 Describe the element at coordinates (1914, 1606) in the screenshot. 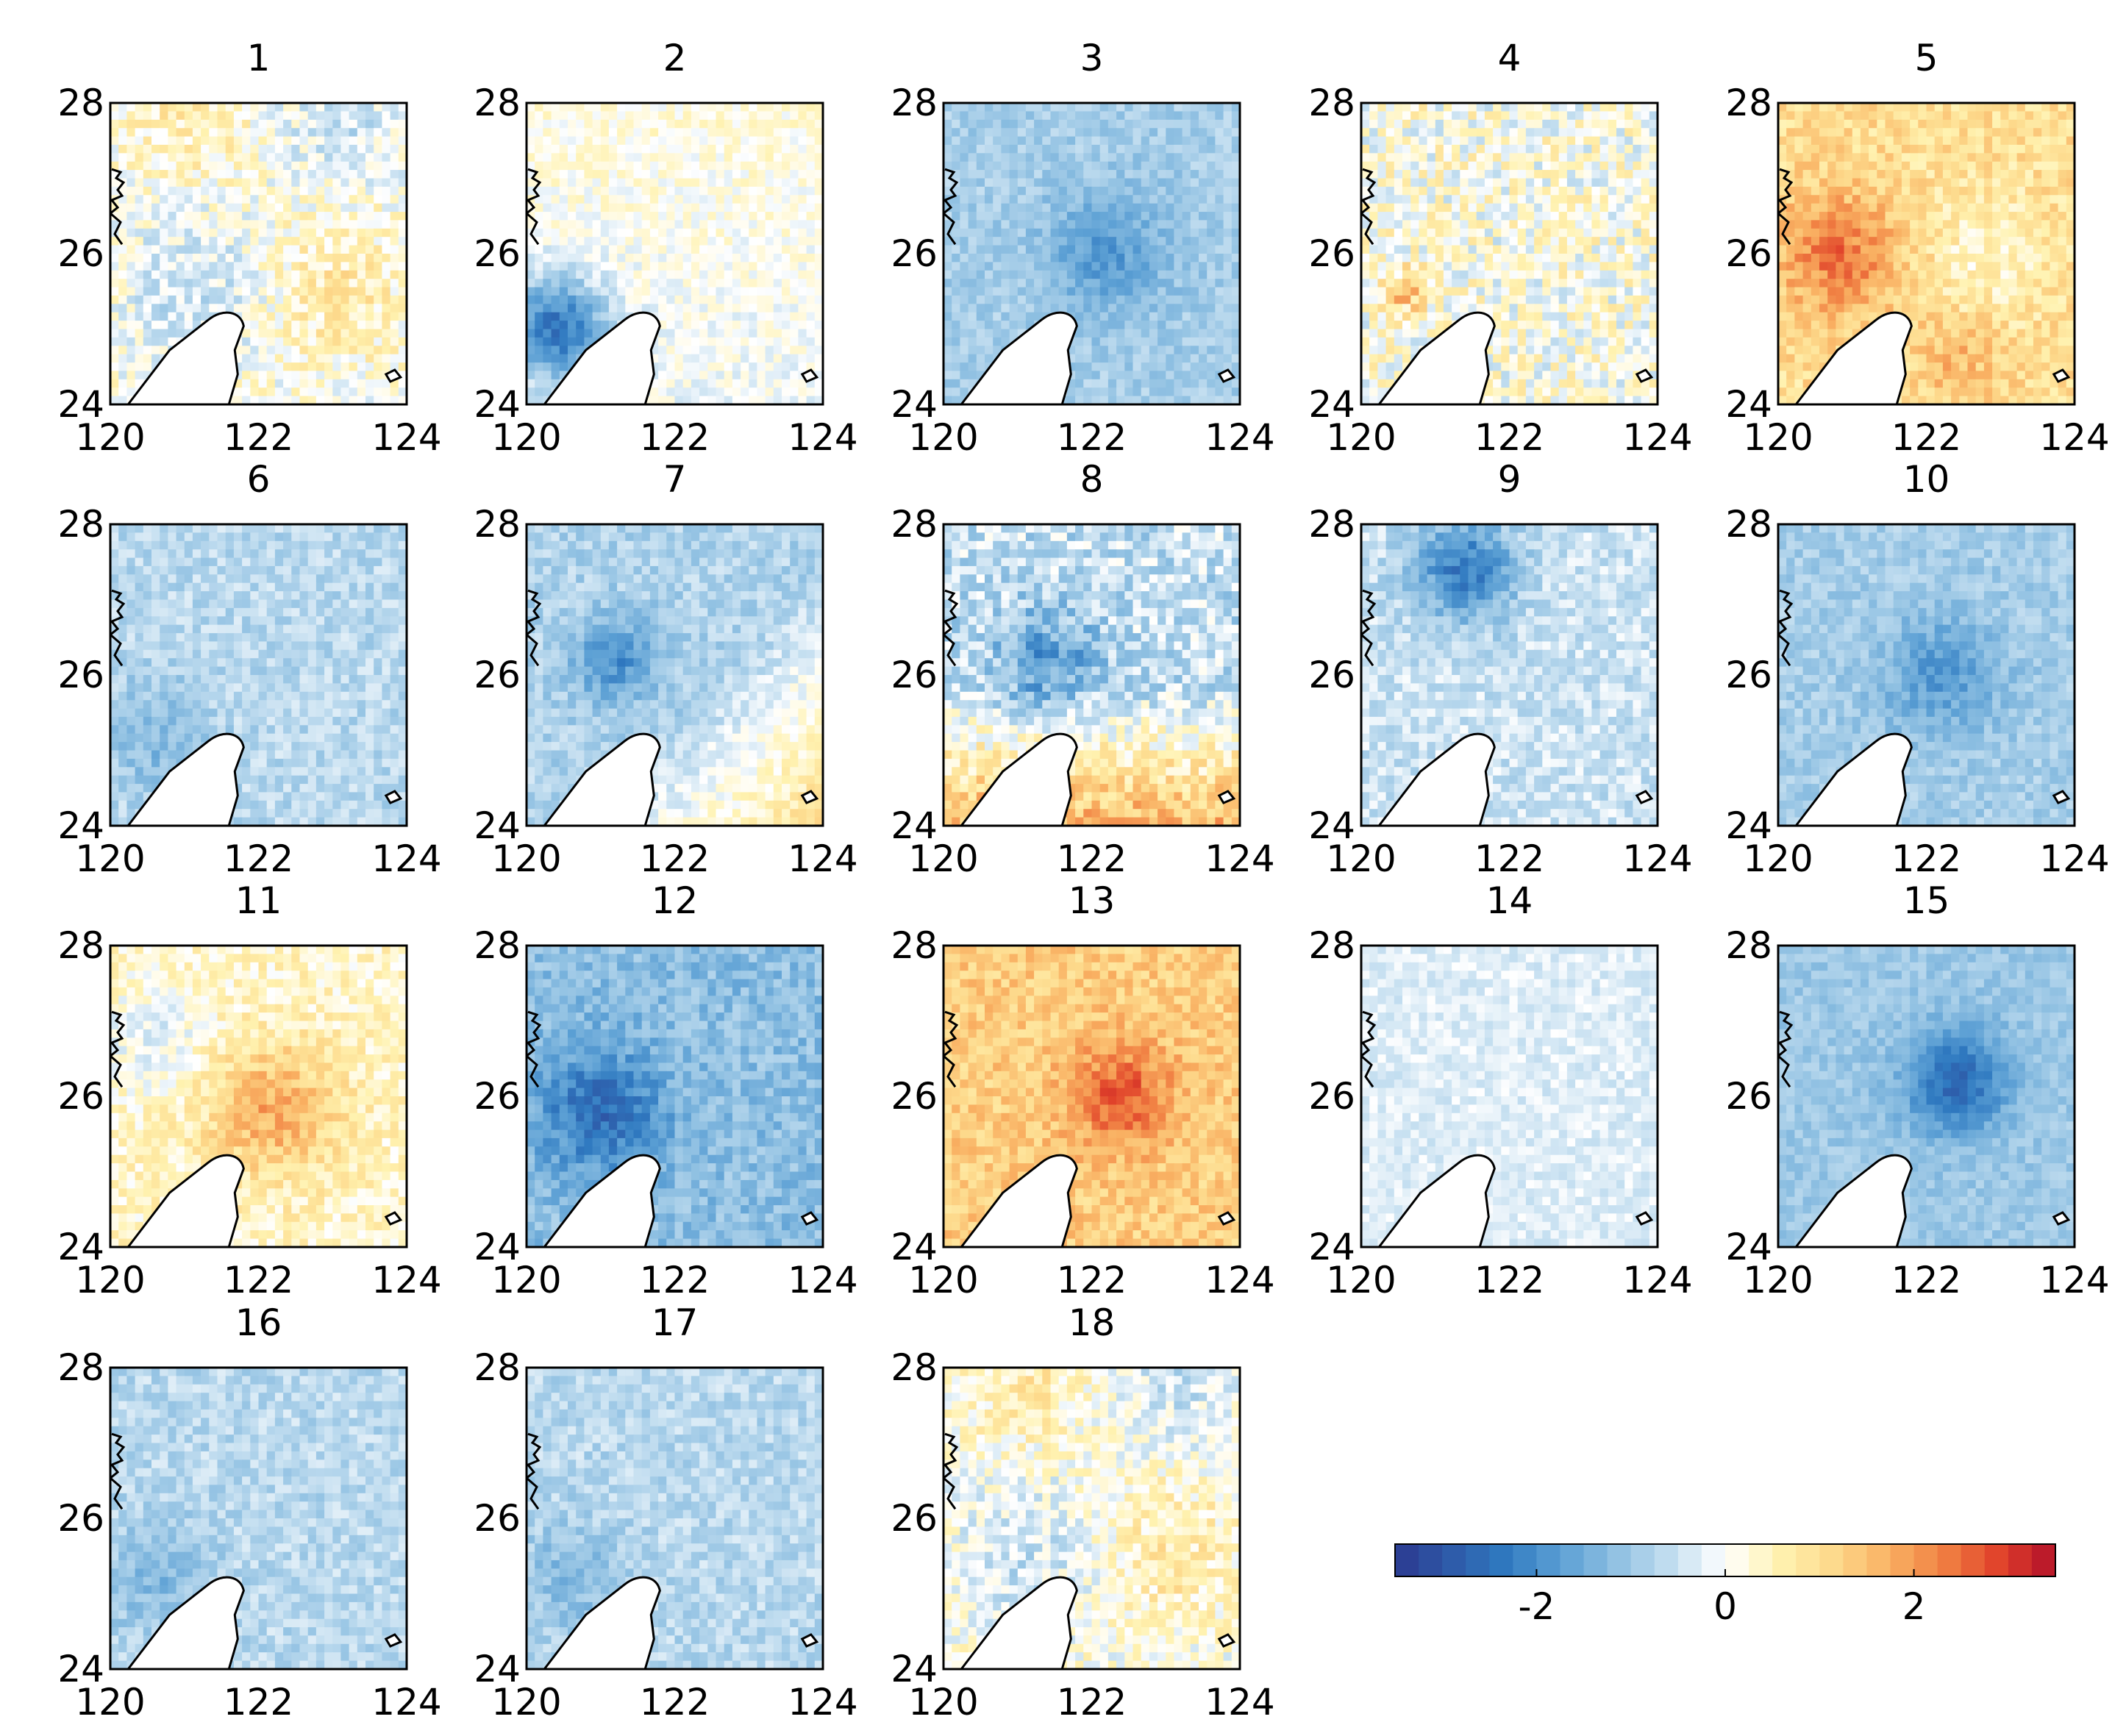

I see `colorbar-tick-label: 2` at that location.